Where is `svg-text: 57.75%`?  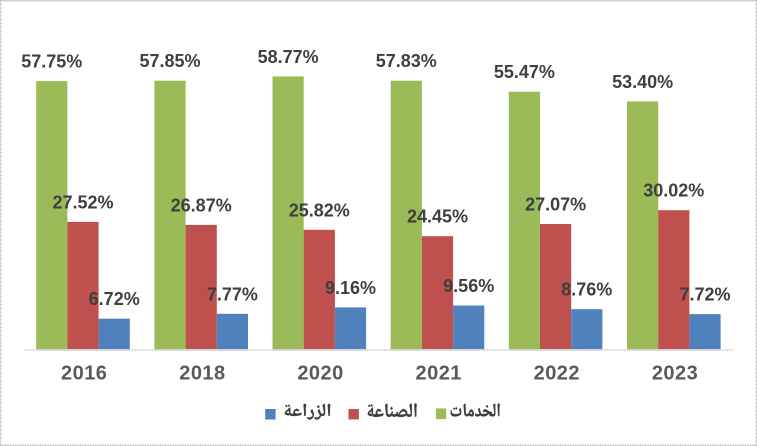
svg-text: 57.75% is located at coordinates (51, 62).